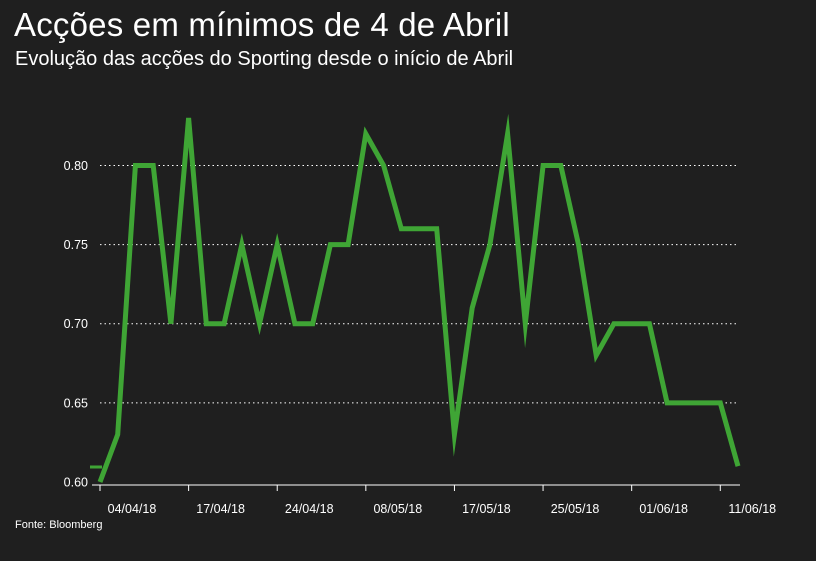 The image size is (816, 561). Describe the element at coordinates (76, 483) in the screenshot. I see `y-tick-label: 0.60` at that location.